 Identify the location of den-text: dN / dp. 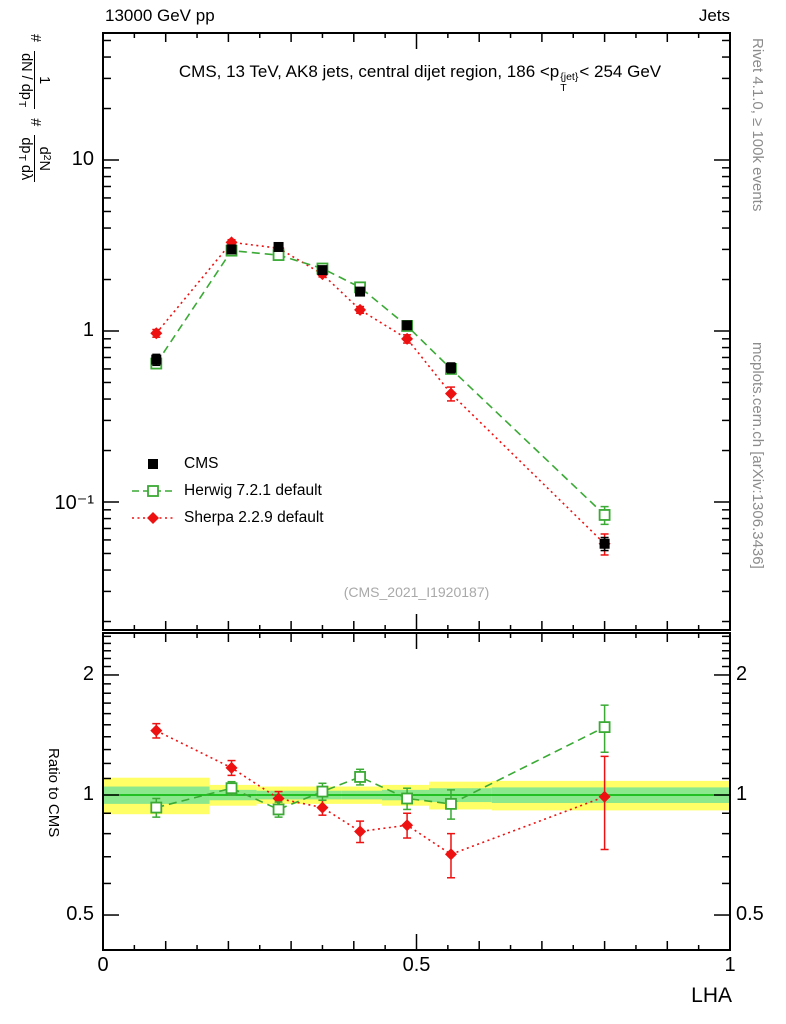
(26, 76).